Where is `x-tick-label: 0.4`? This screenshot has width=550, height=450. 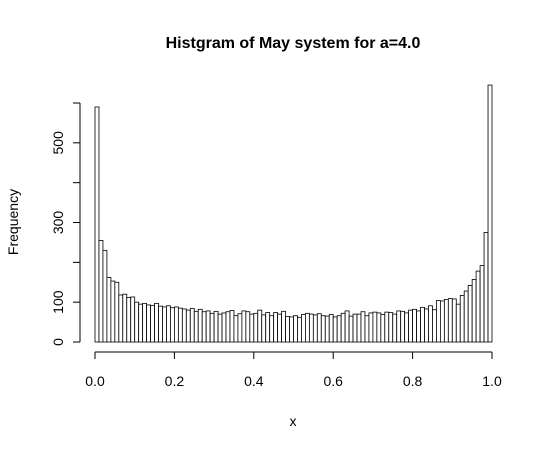
x-tick-label: 0.4 is located at coordinates (254, 381).